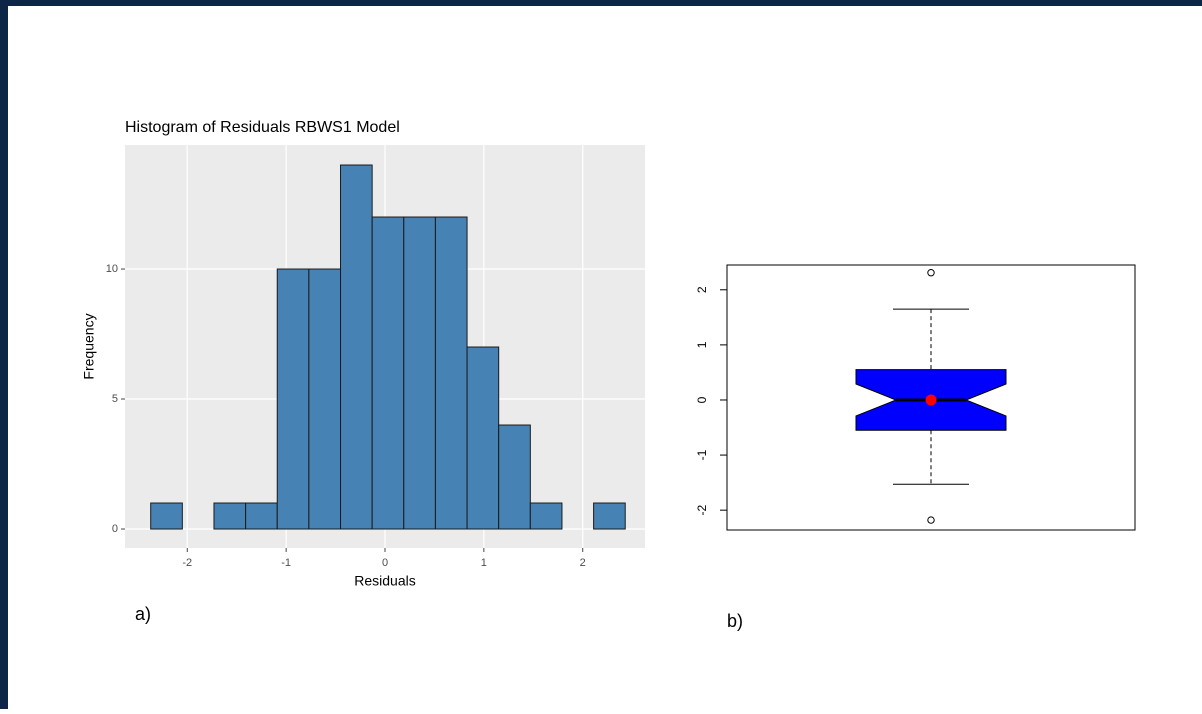 This screenshot has width=1202, height=714. I want to click on y-tick-label: -1, so click(702, 454).